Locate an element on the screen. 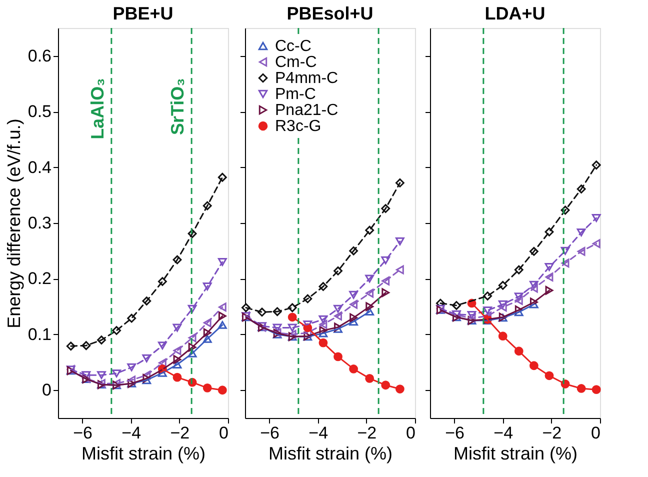  ref-line-label: SrTiO₃ is located at coordinates (178, 107).